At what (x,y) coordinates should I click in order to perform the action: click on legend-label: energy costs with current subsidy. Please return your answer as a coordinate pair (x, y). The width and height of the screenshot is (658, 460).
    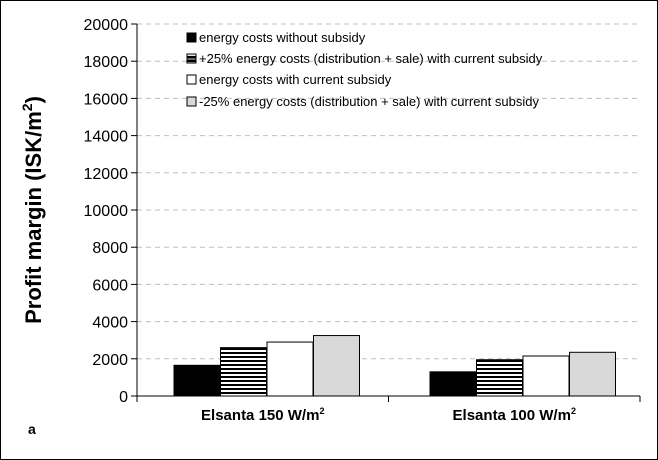
    Looking at the image, I should click on (295, 79).